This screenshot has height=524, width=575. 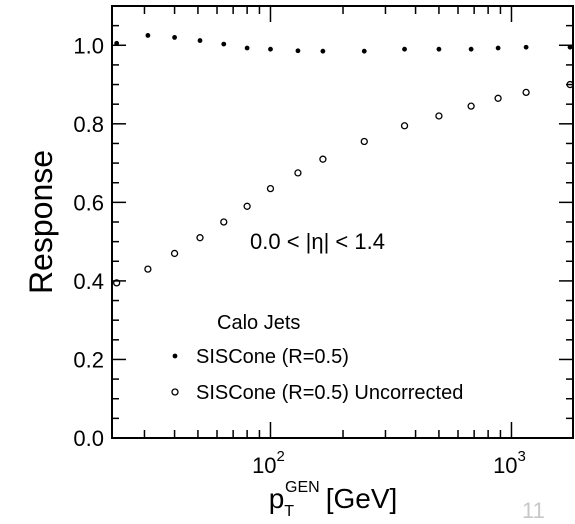 What do you see at coordinates (317, 241) in the screenshot?
I see `eta-range-annotation: 0.0 < |η| < 1.4` at bounding box center [317, 241].